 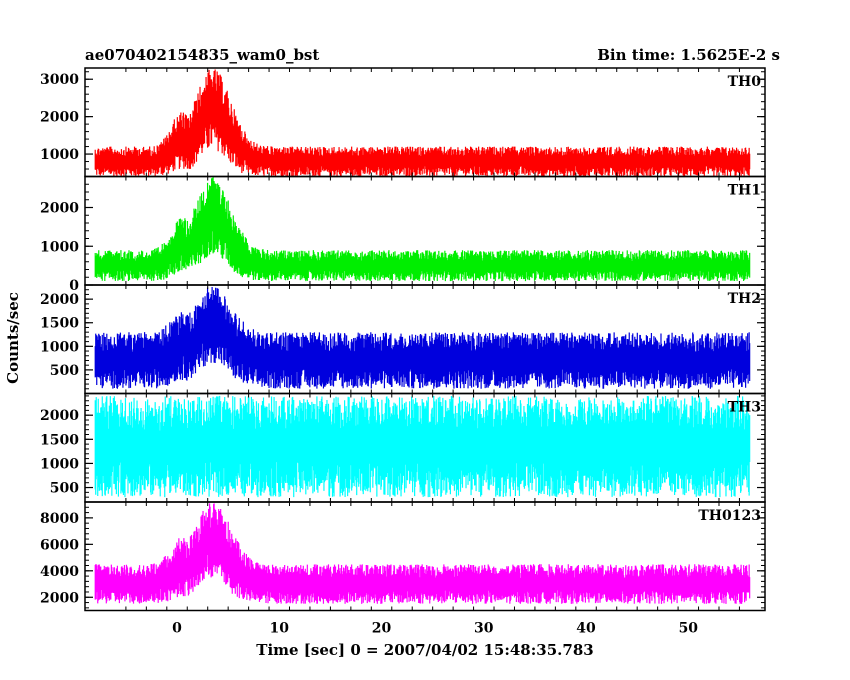 I want to click on series-th0123-line, so click(x=422, y=553).